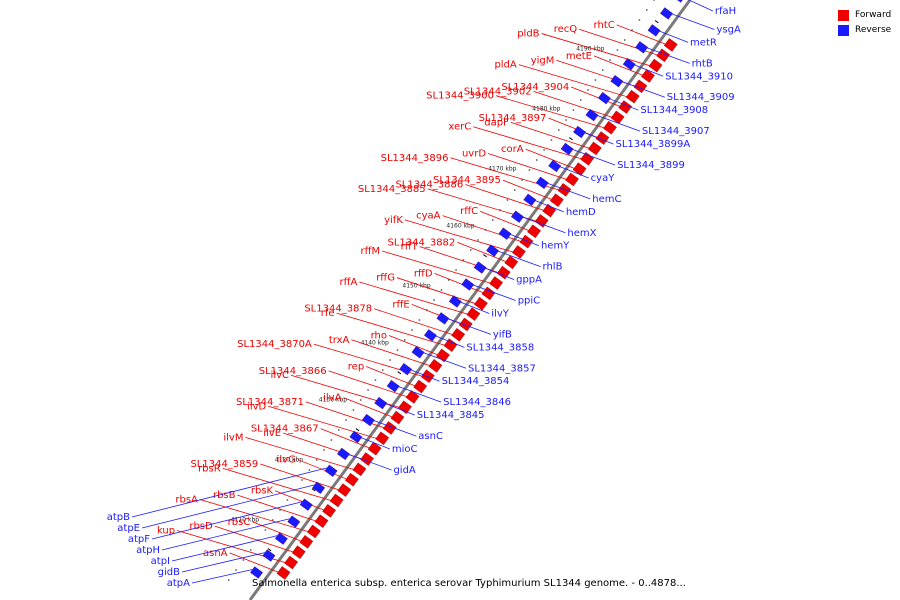  I want to click on tick-label: 4180 kbp, so click(546, 108).